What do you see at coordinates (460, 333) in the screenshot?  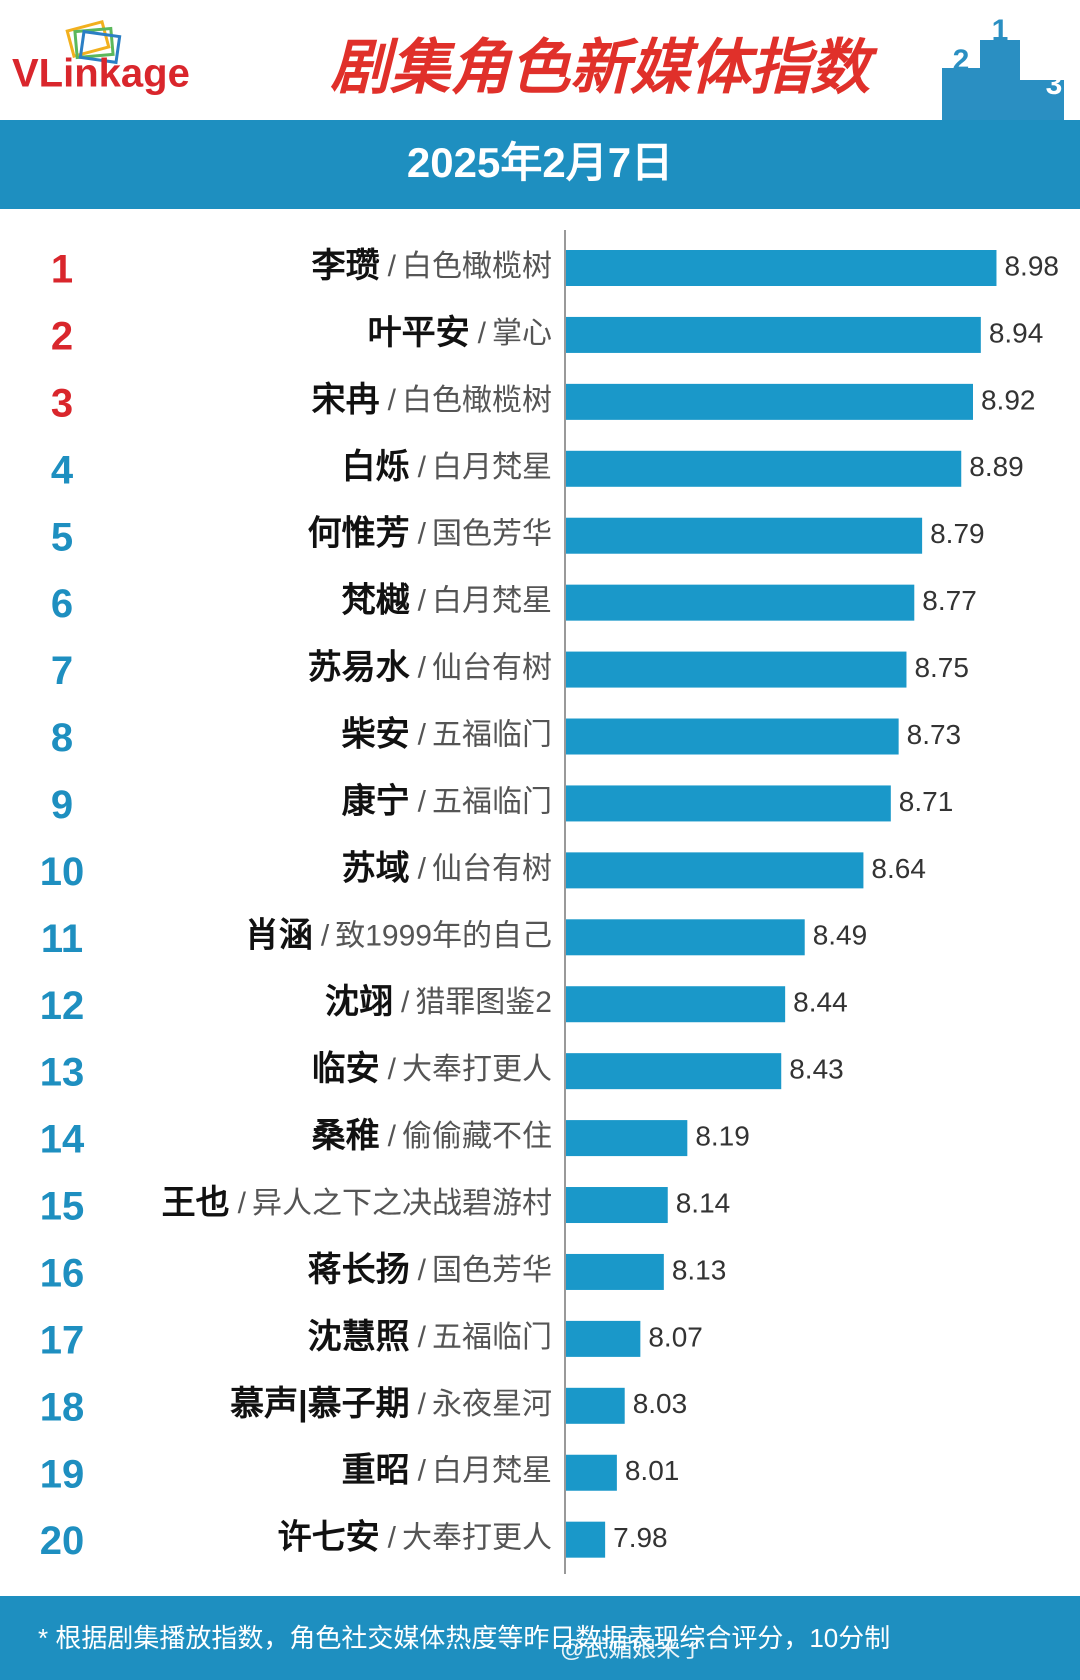 I see `row-label: 叶平安 / 掌心` at bounding box center [460, 333].